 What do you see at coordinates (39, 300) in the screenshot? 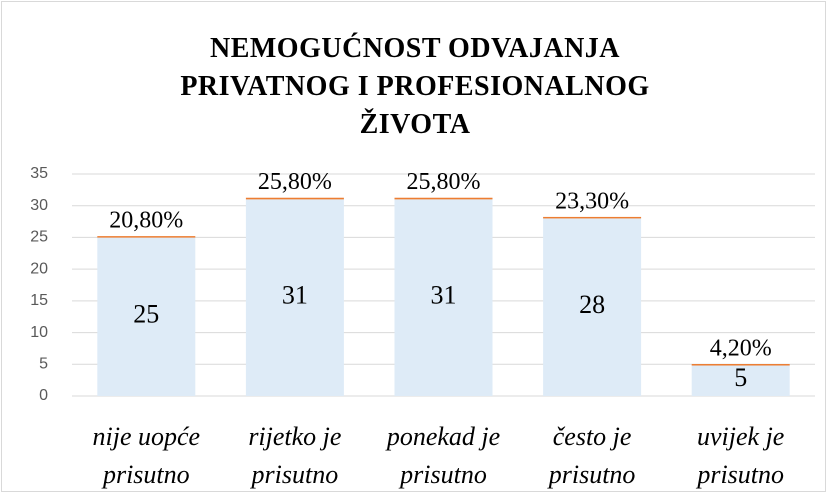
I see `y-tick-label: 15` at bounding box center [39, 300].